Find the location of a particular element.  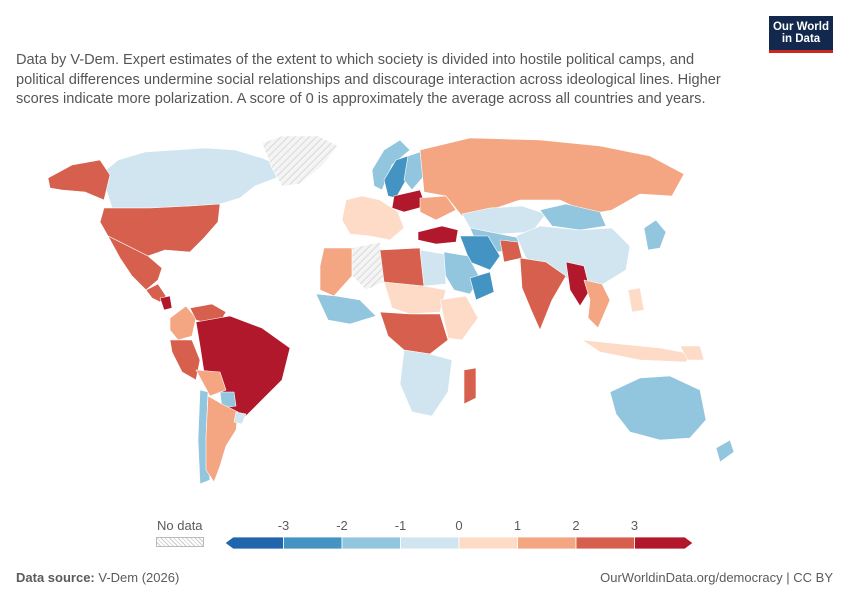

region-indonesia: Indonesia is located at coordinates (637, 351).